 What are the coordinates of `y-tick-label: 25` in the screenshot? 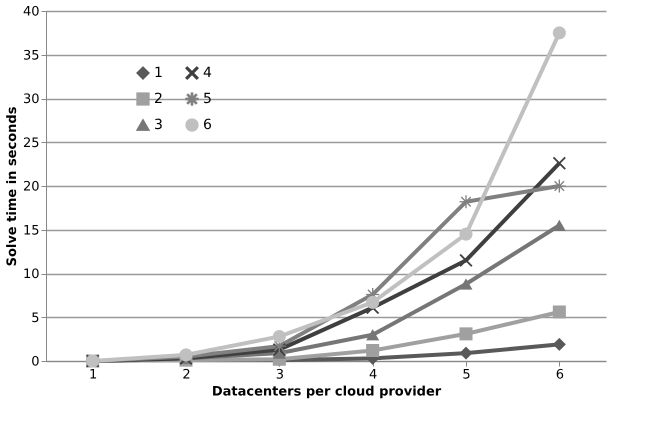 It's located at (31, 143).